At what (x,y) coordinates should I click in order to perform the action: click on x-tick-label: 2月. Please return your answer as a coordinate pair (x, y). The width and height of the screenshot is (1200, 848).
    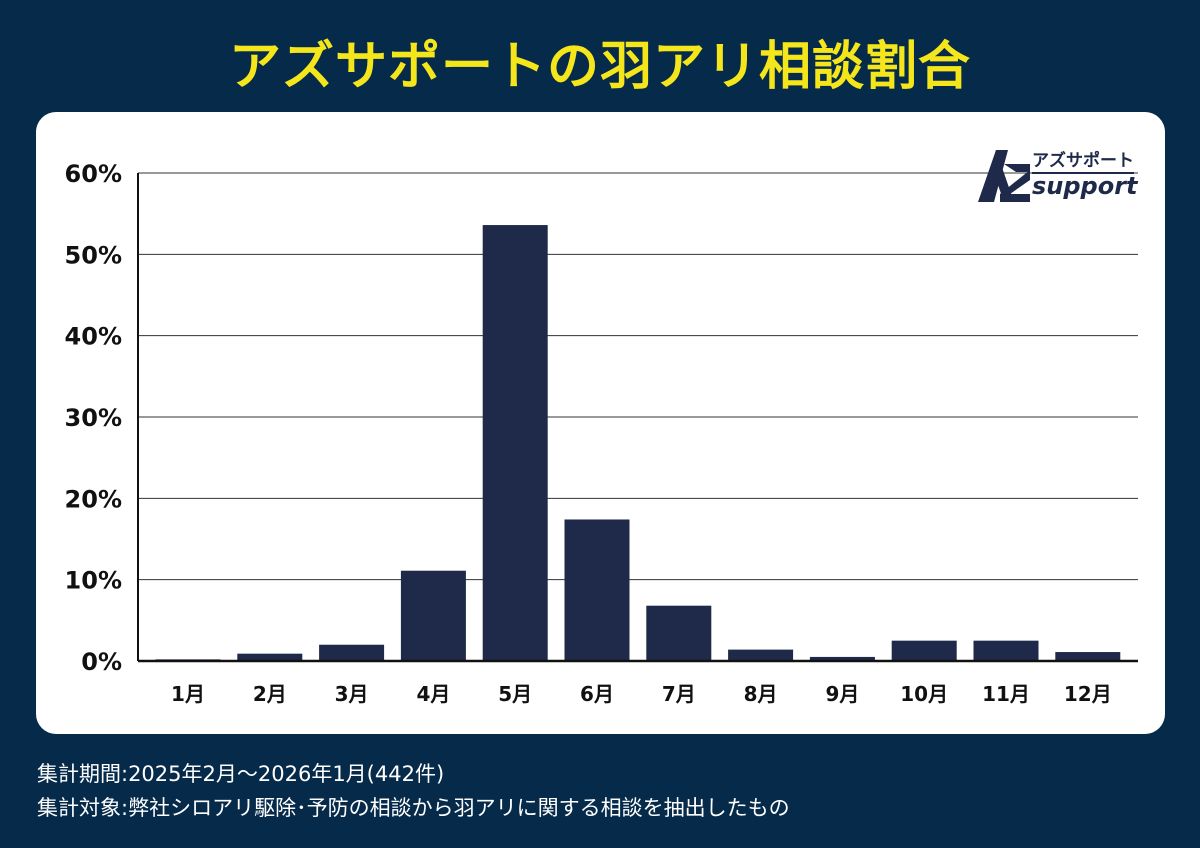
    Looking at the image, I should click on (270, 694).